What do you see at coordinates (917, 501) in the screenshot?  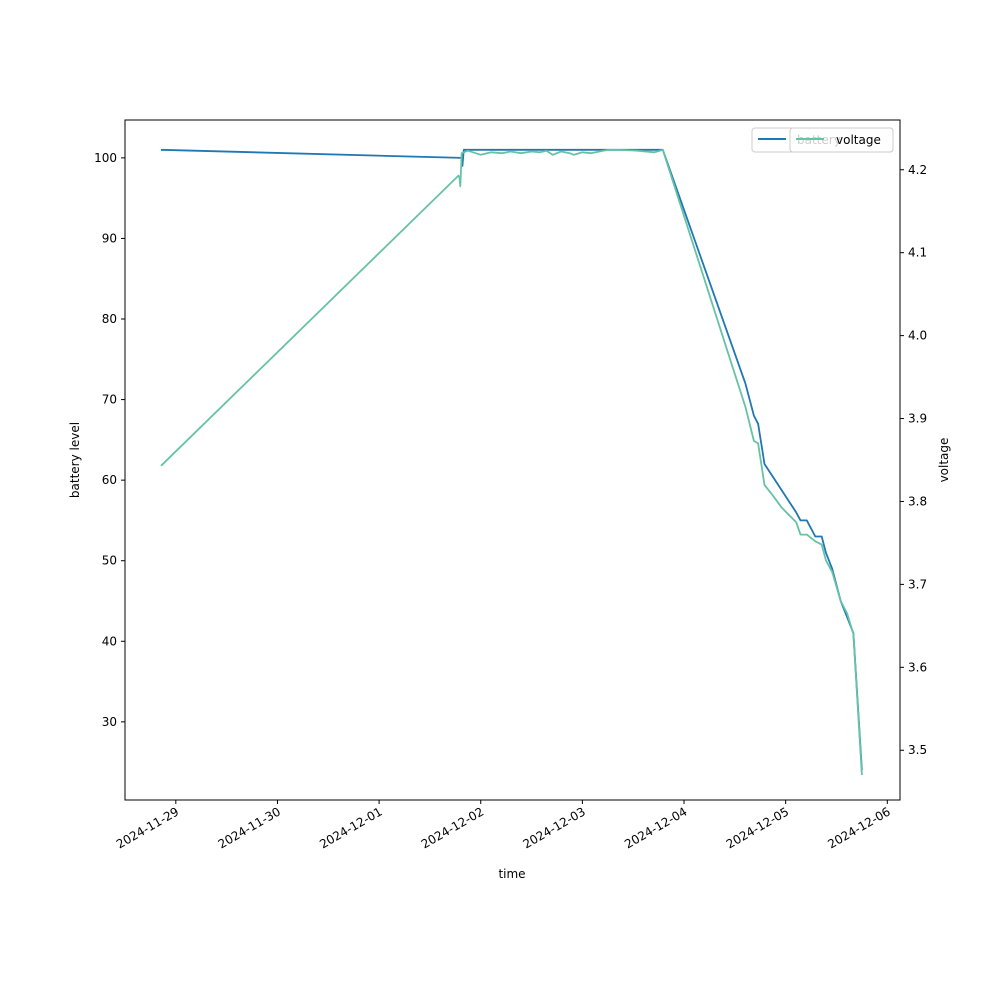 I see `y2-tick-label: 3.8` at bounding box center [917, 501].